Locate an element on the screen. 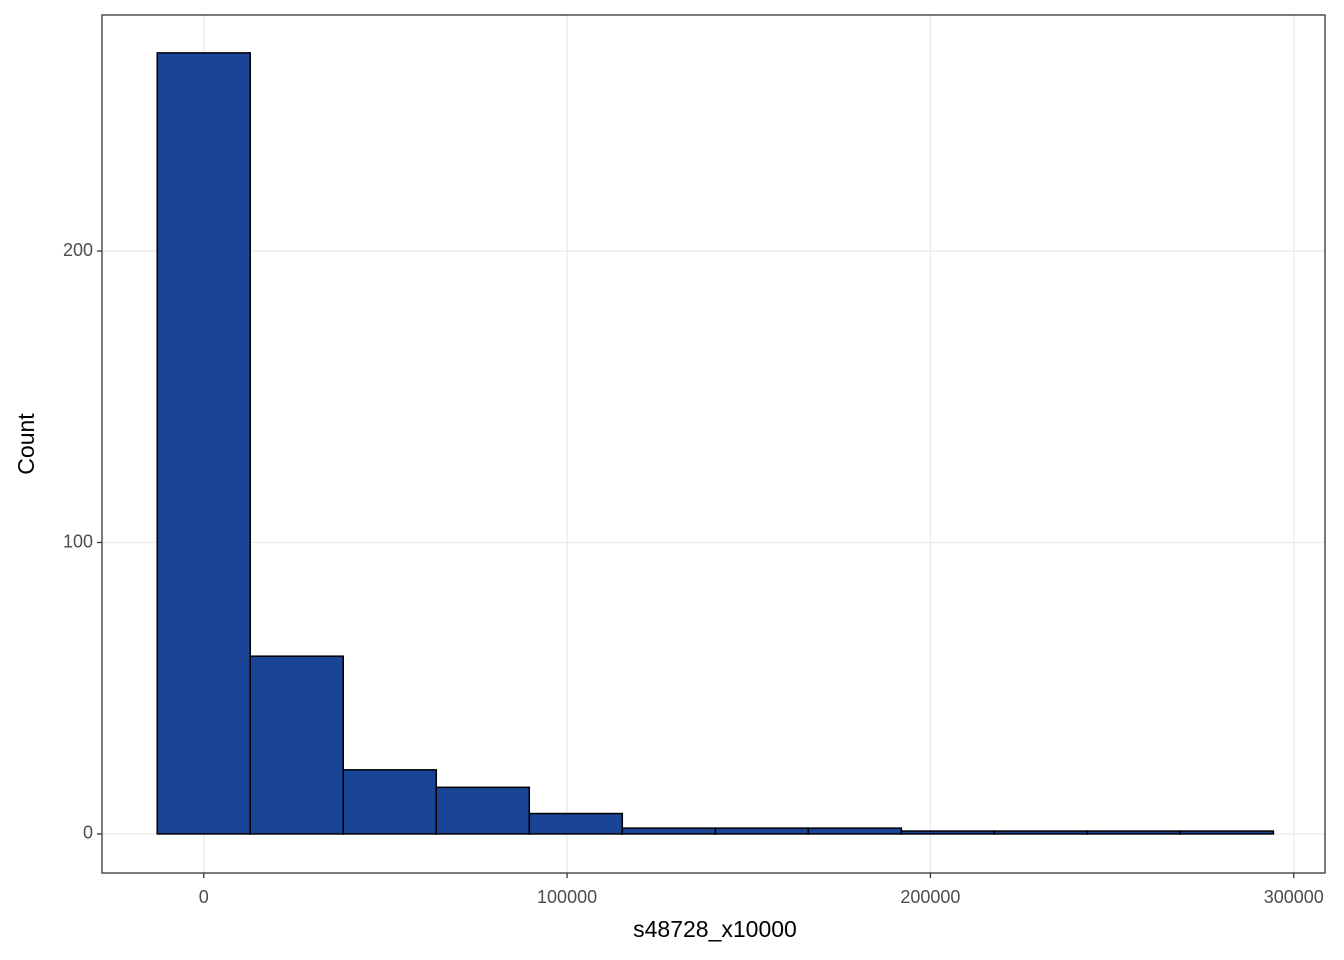 This screenshot has width=1344, height=960. x-tick-label: 200000 is located at coordinates (930, 897).